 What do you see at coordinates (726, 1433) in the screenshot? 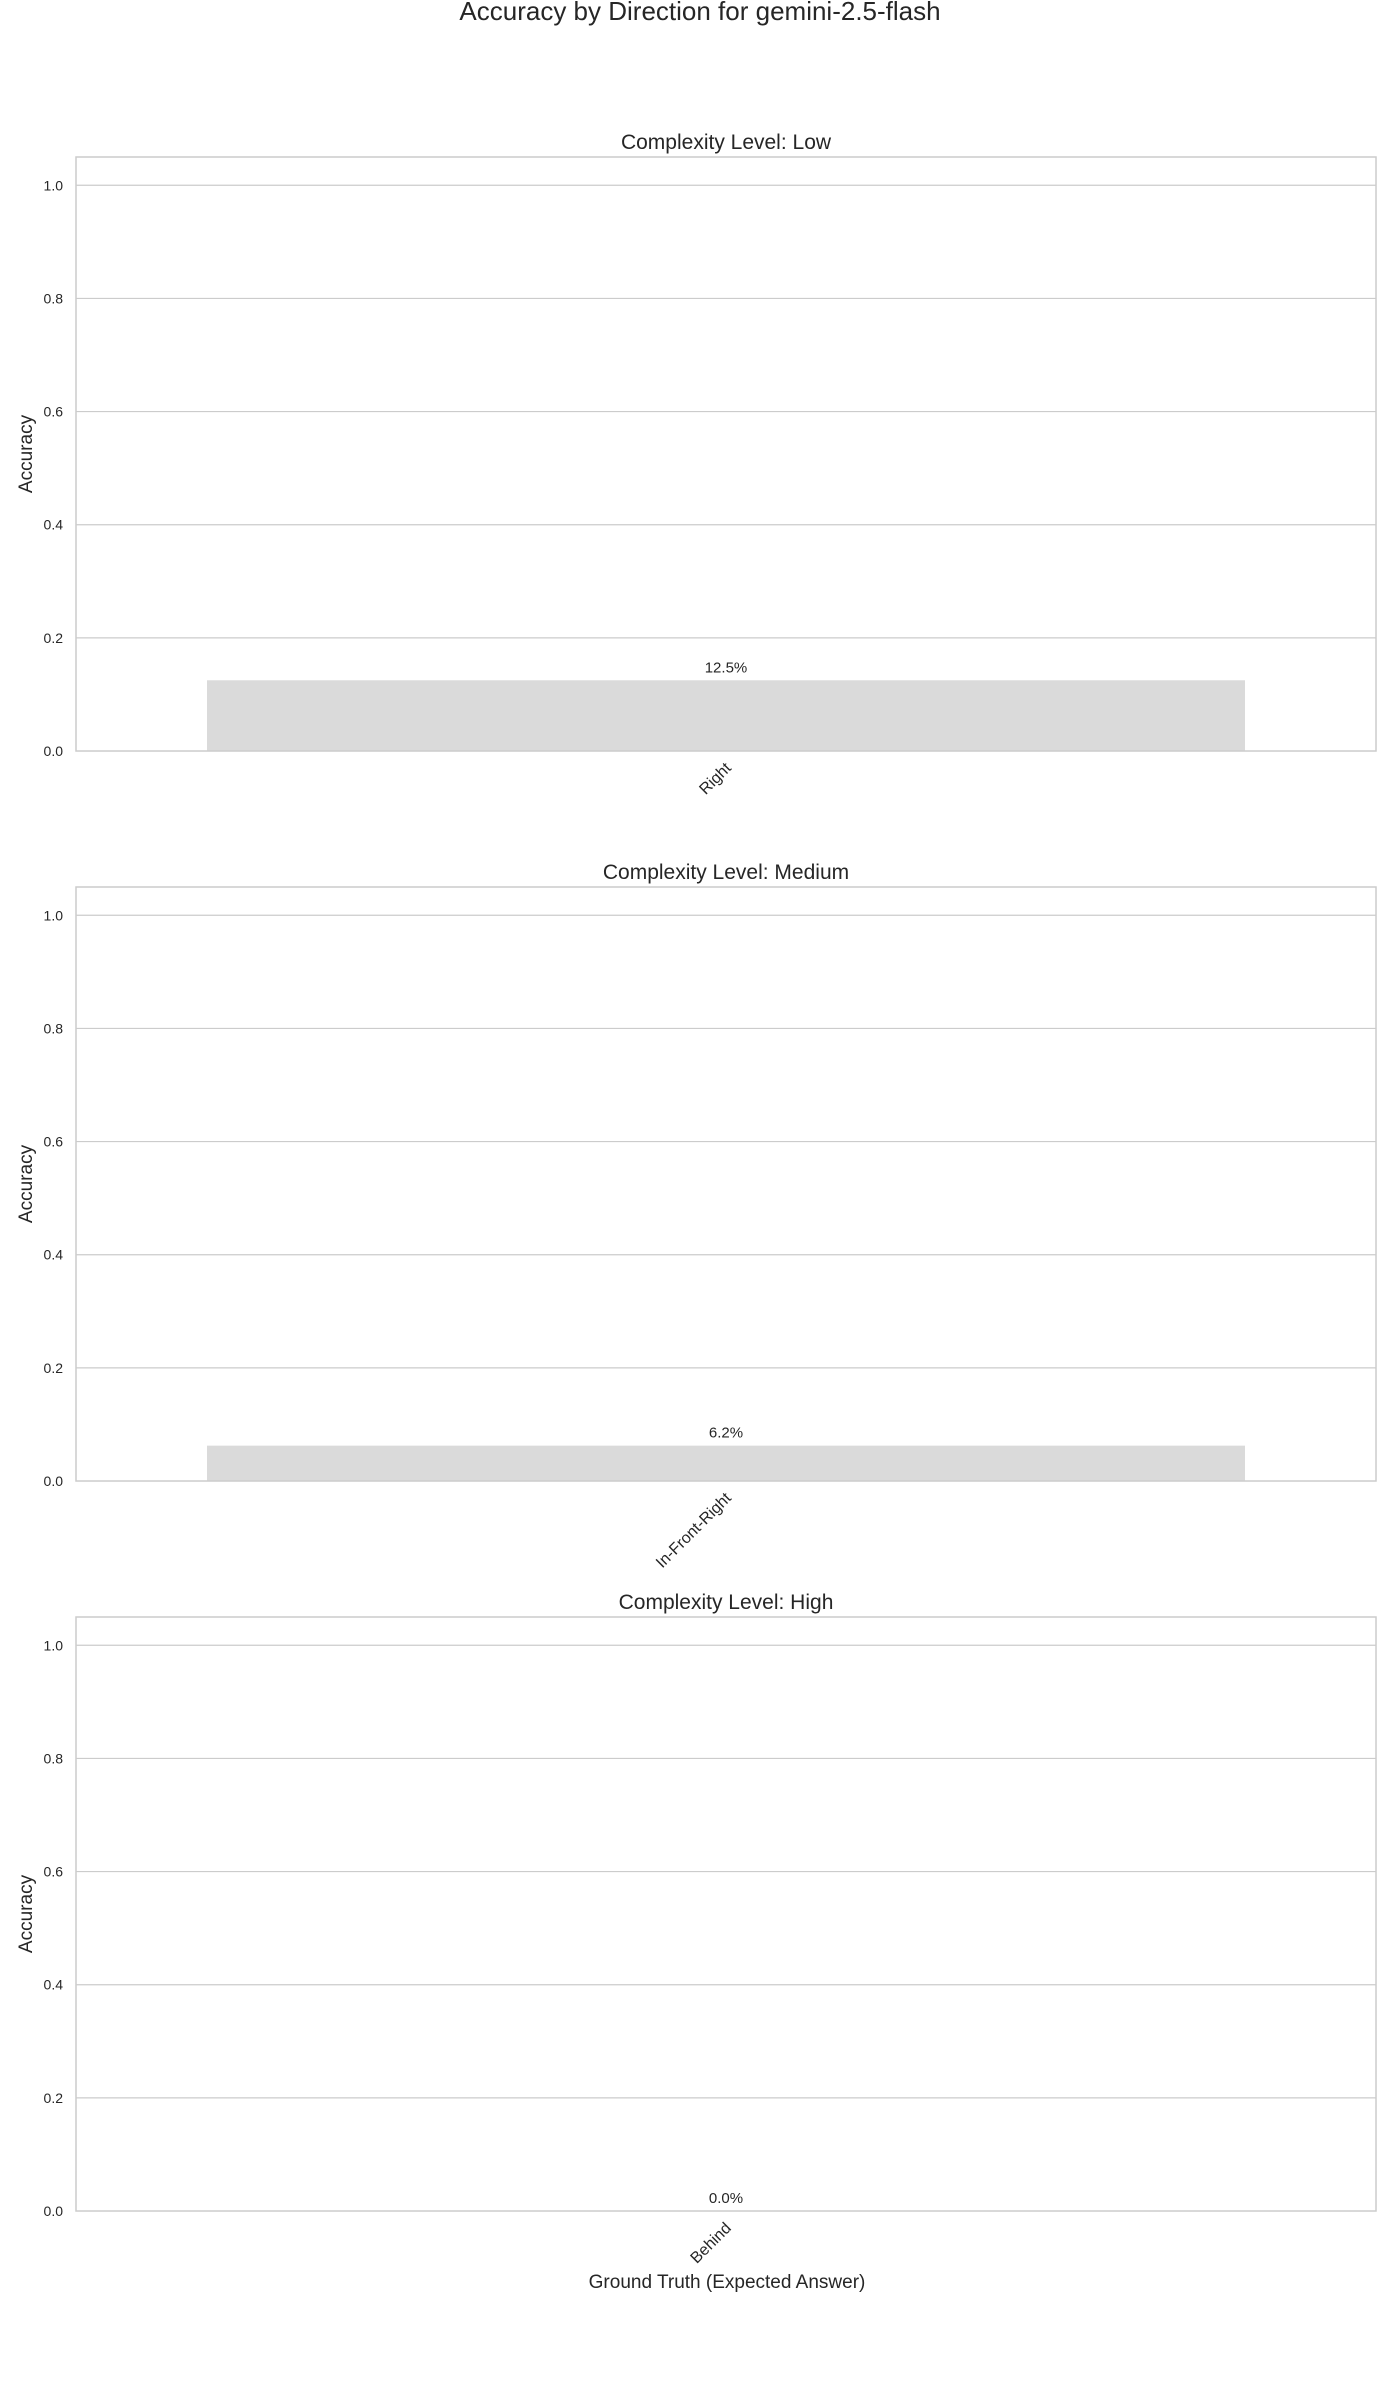
I see `bar-value-label: 6.2%` at bounding box center [726, 1433].